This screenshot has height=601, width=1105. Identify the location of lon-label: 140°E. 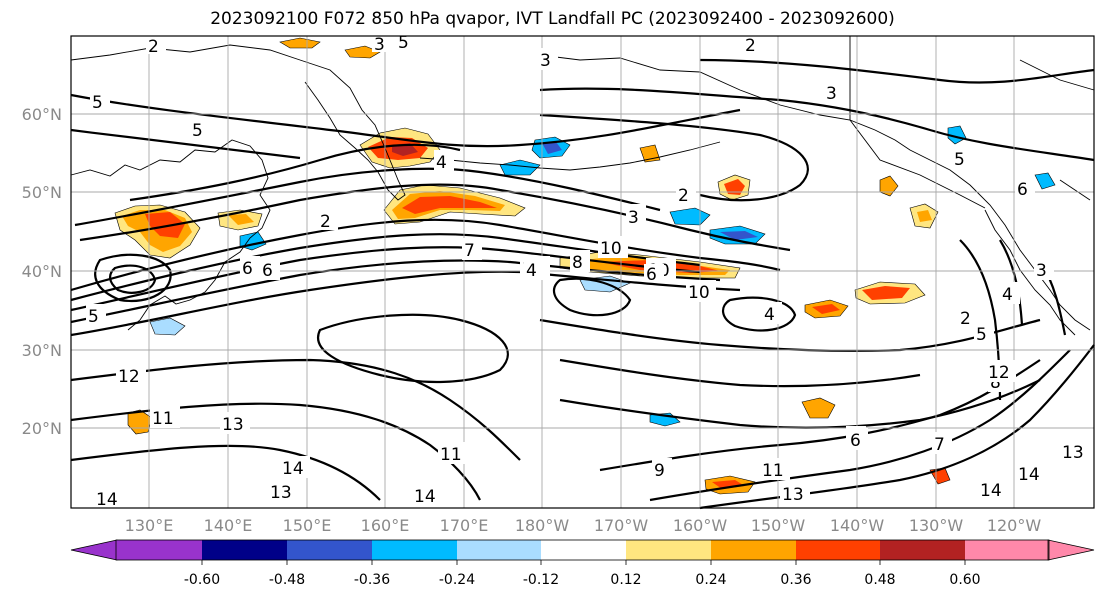
(228, 525).